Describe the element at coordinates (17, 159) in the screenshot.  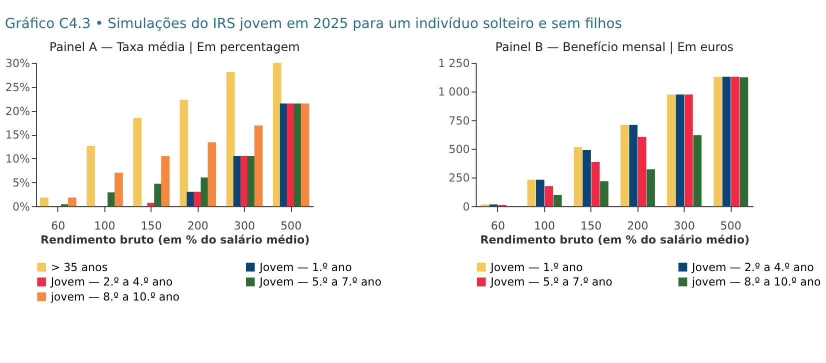
I see `y-tick-label: 10%` at that location.